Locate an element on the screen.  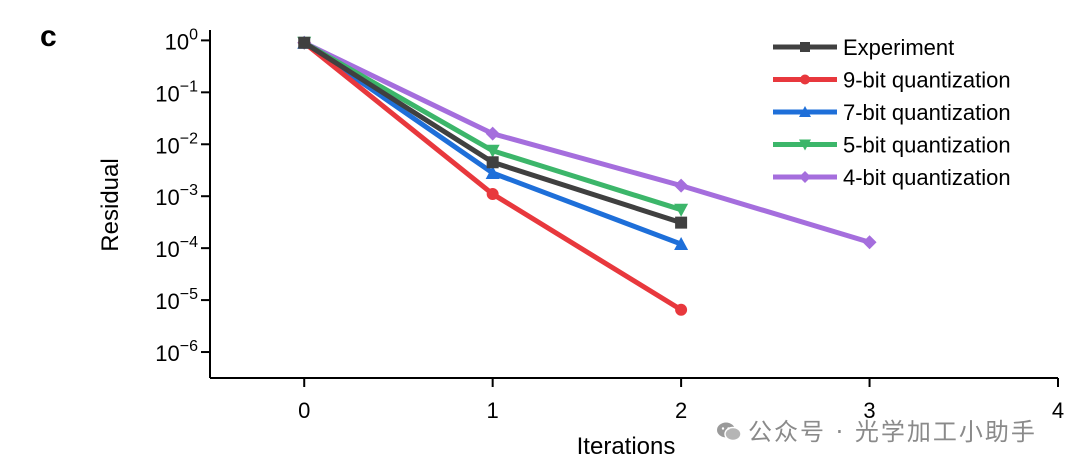
legend-label-9-bit-quantization: 9-bit quantization is located at coordinates (927, 80).